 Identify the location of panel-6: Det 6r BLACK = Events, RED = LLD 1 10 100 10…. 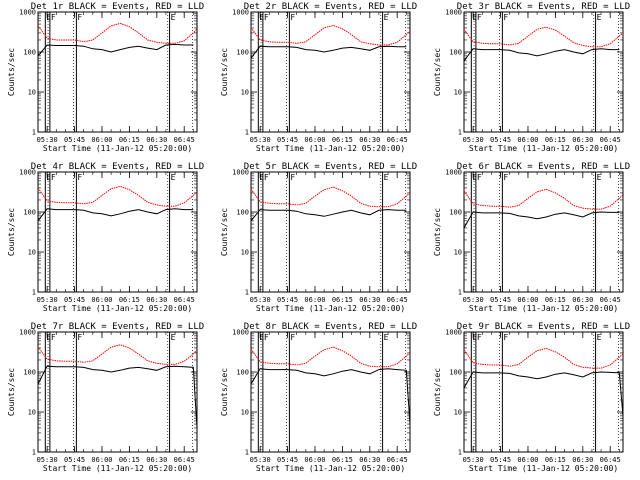
(531, 237).